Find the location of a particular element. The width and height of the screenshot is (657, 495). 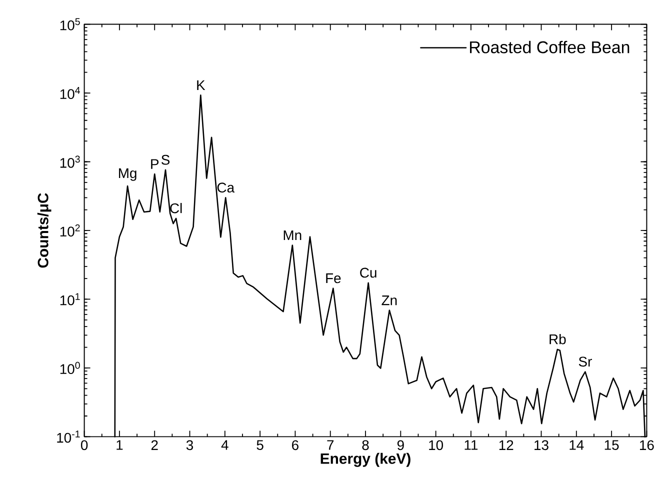

x-tick-label: 4 is located at coordinates (224, 445).